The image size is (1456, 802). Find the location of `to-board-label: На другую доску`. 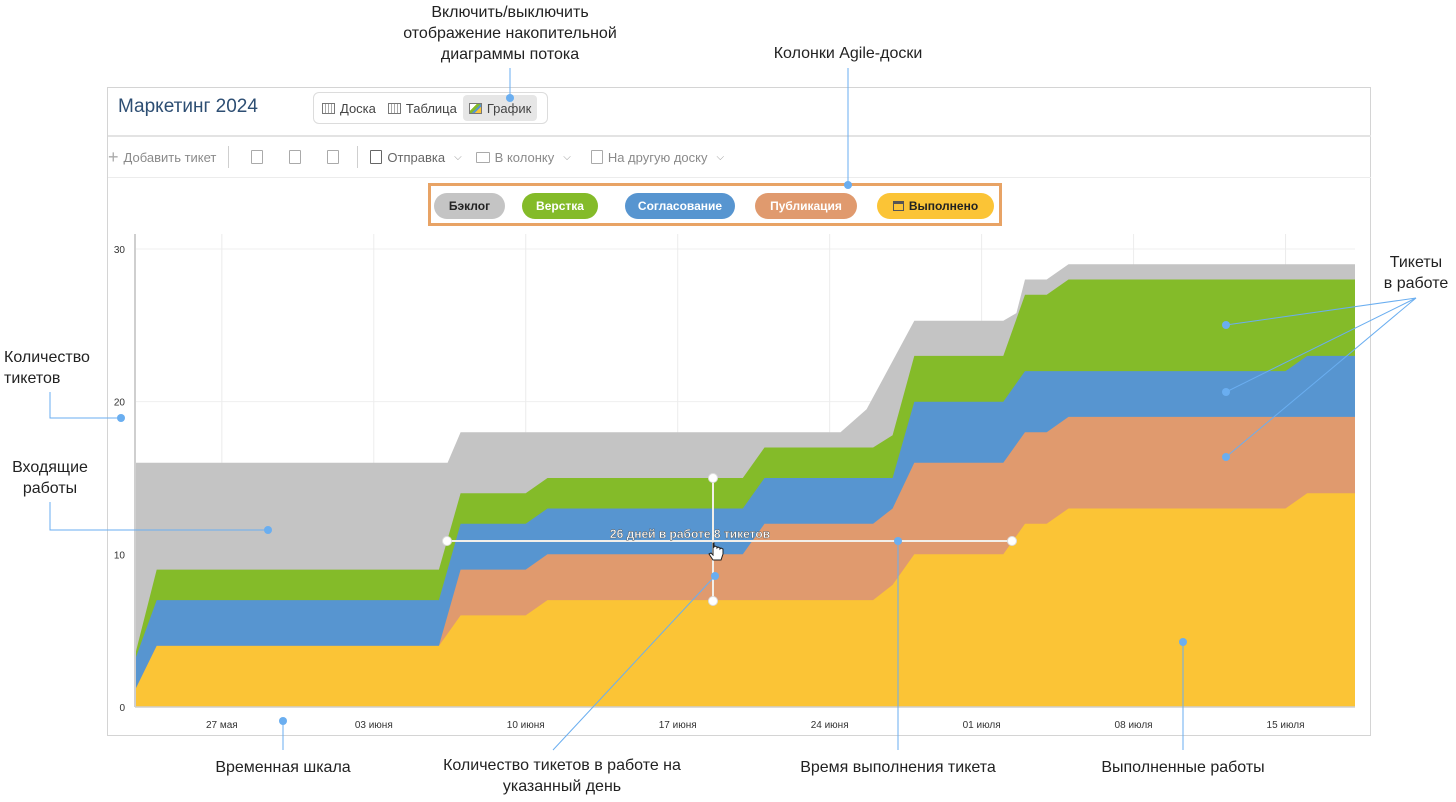

to-board-label: На другую доску is located at coordinates (657, 157).